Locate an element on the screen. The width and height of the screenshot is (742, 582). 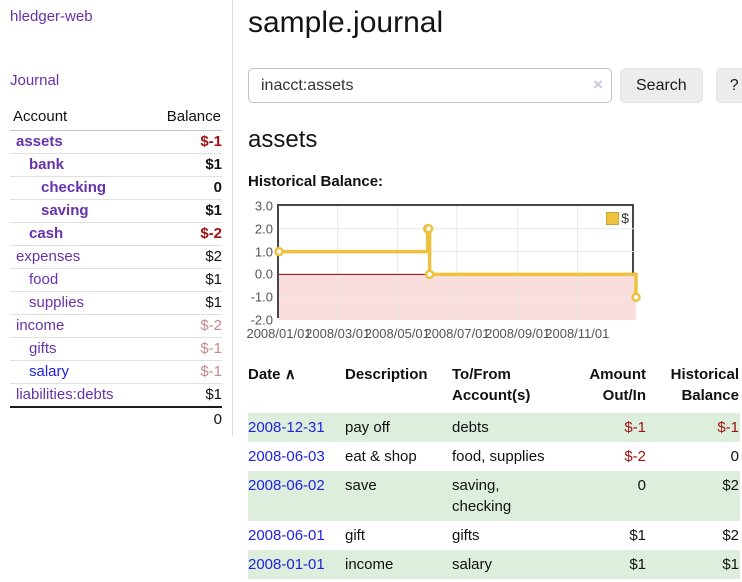
transaction-row: 2008-01-01 income salary $1 $1 is located at coordinates (494, 564).